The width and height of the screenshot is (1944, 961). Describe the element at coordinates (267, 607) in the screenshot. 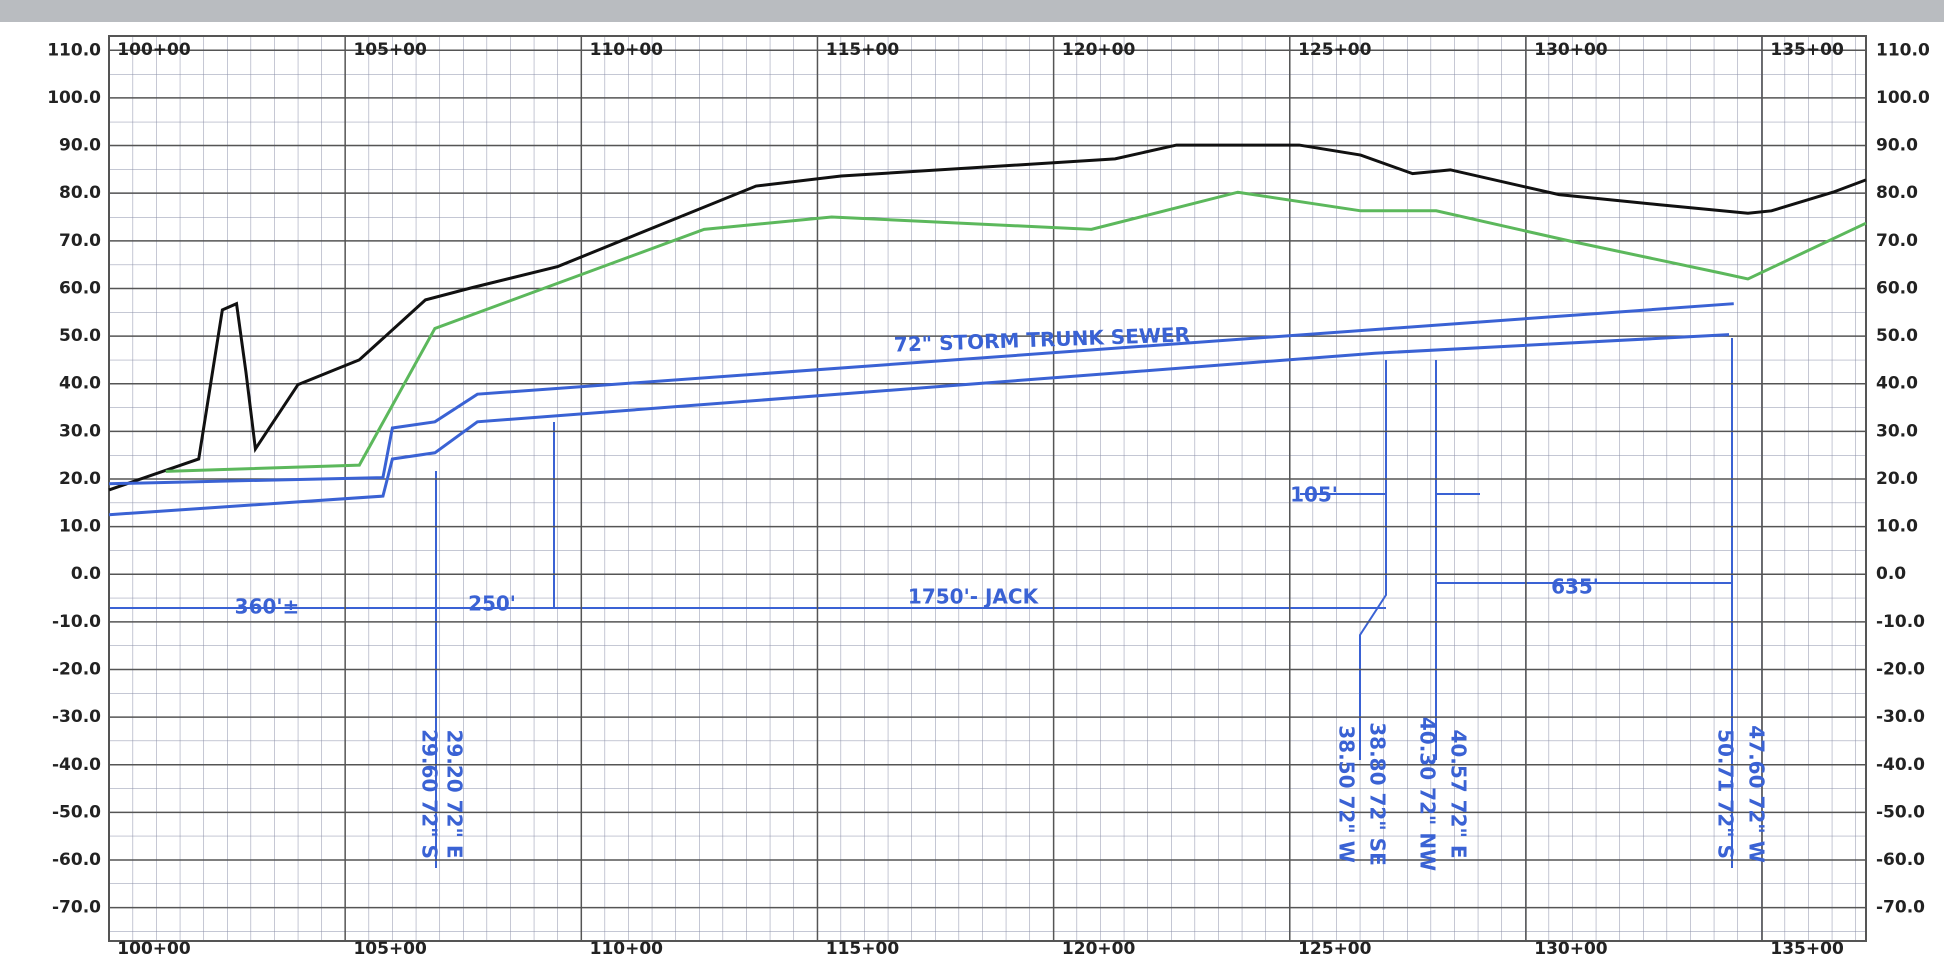

I see `annotation: 360'±` at that location.